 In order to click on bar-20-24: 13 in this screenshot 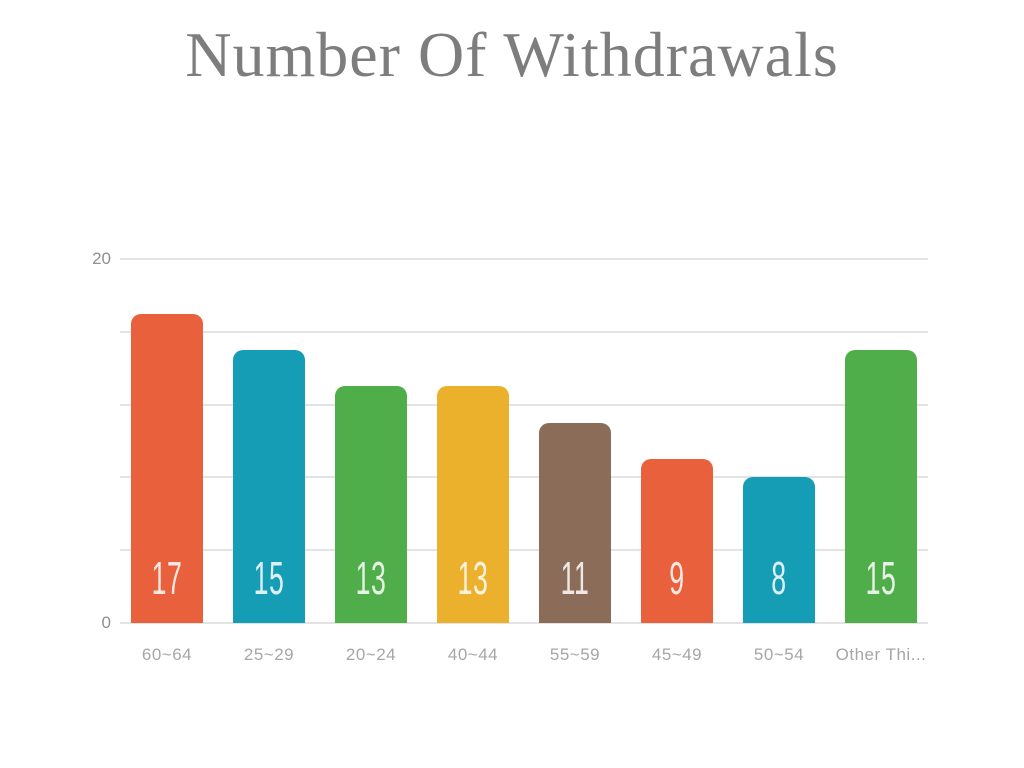, I will do `click(371, 504)`.